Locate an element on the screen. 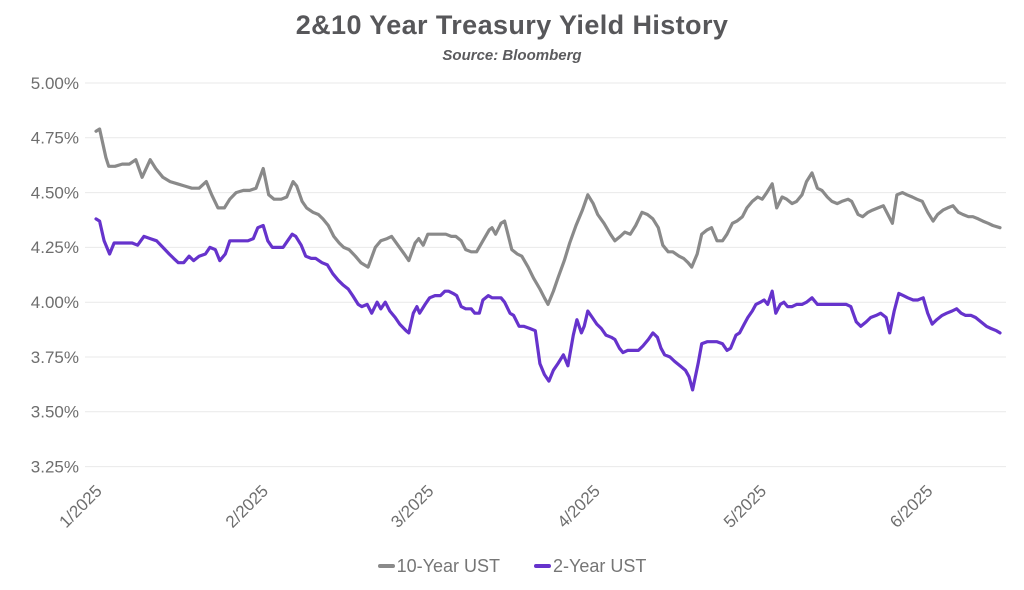  y-axis-tick-label: 3.50% is located at coordinates (55, 412).